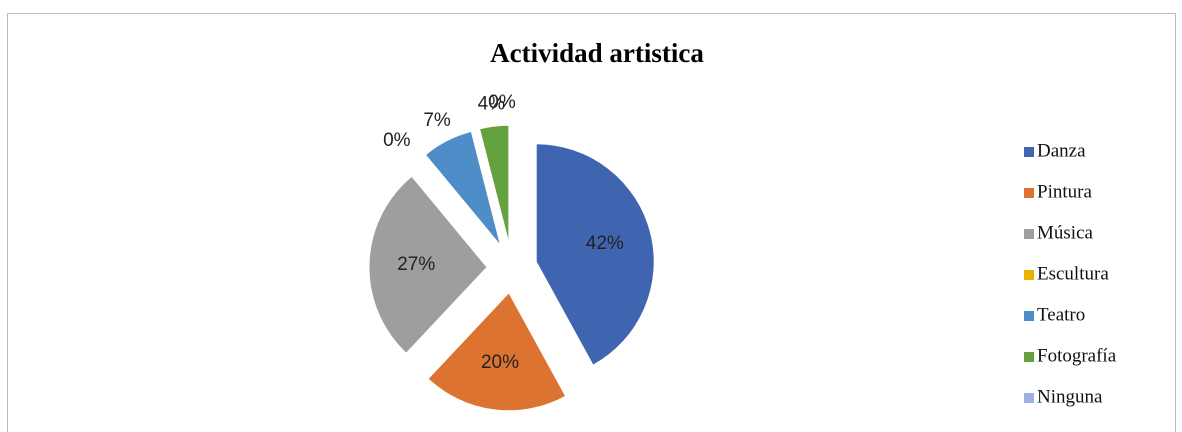 Image resolution: width=1182 pixels, height=432 pixels. I want to click on data-label: 27%, so click(416, 264).